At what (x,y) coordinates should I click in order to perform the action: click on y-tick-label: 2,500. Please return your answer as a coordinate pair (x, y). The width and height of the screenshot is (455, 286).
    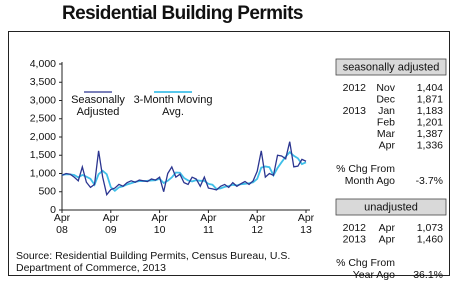
    Looking at the image, I should click on (43, 119).